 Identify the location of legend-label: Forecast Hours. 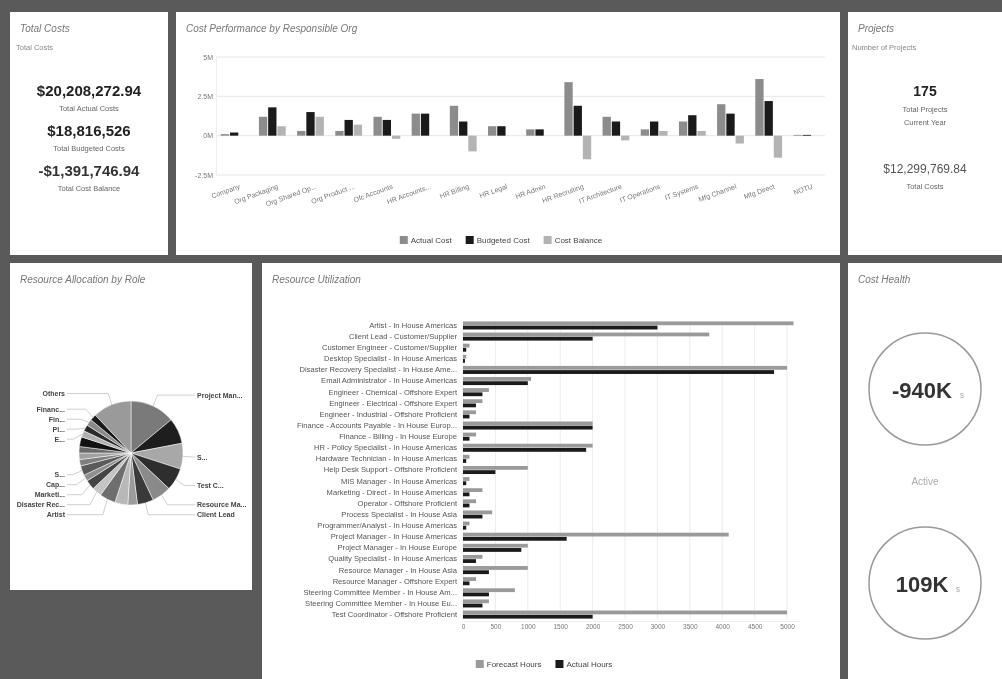
(514, 664).